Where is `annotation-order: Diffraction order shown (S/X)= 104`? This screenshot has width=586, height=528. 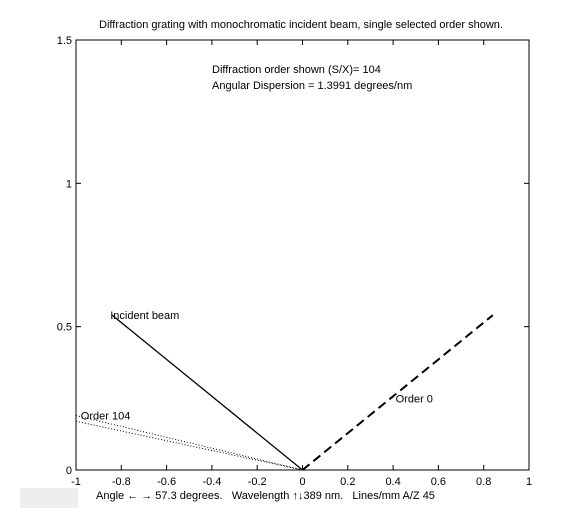 annotation-order: Diffraction order shown (S/X)= 104 is located at coordinates (296, 70).